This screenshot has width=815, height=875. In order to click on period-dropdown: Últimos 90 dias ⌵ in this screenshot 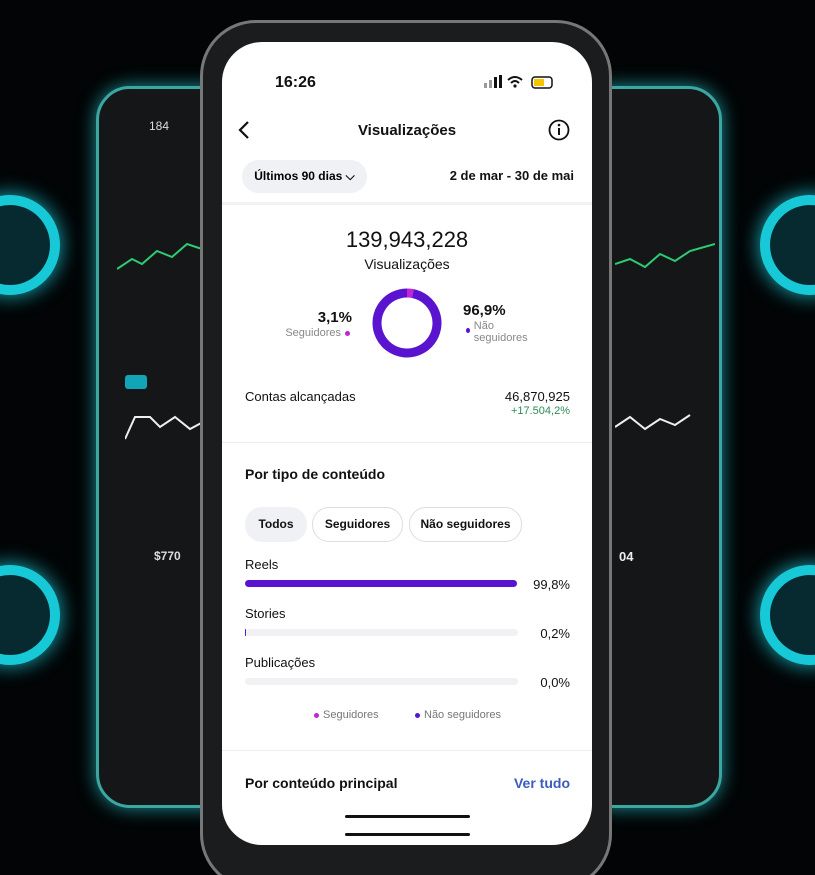, I will do `click(304, 176)`.